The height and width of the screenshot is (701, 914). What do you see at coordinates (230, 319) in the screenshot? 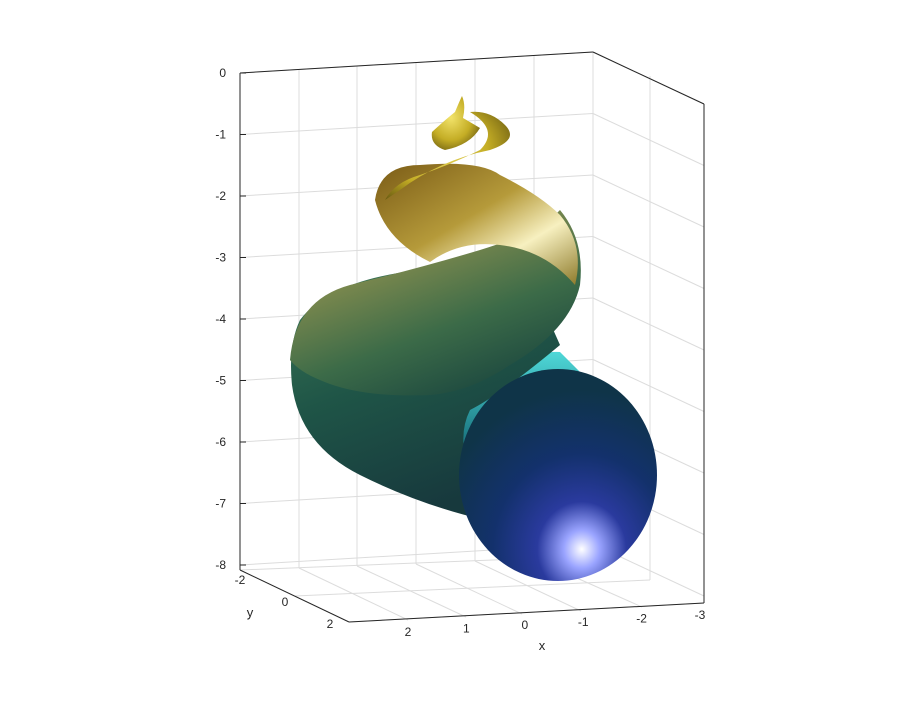
I see `z-axis-ticks: 0 -1 -2 -3 -4 -5 -6 -7 -8` at bounding box center [230, 319].